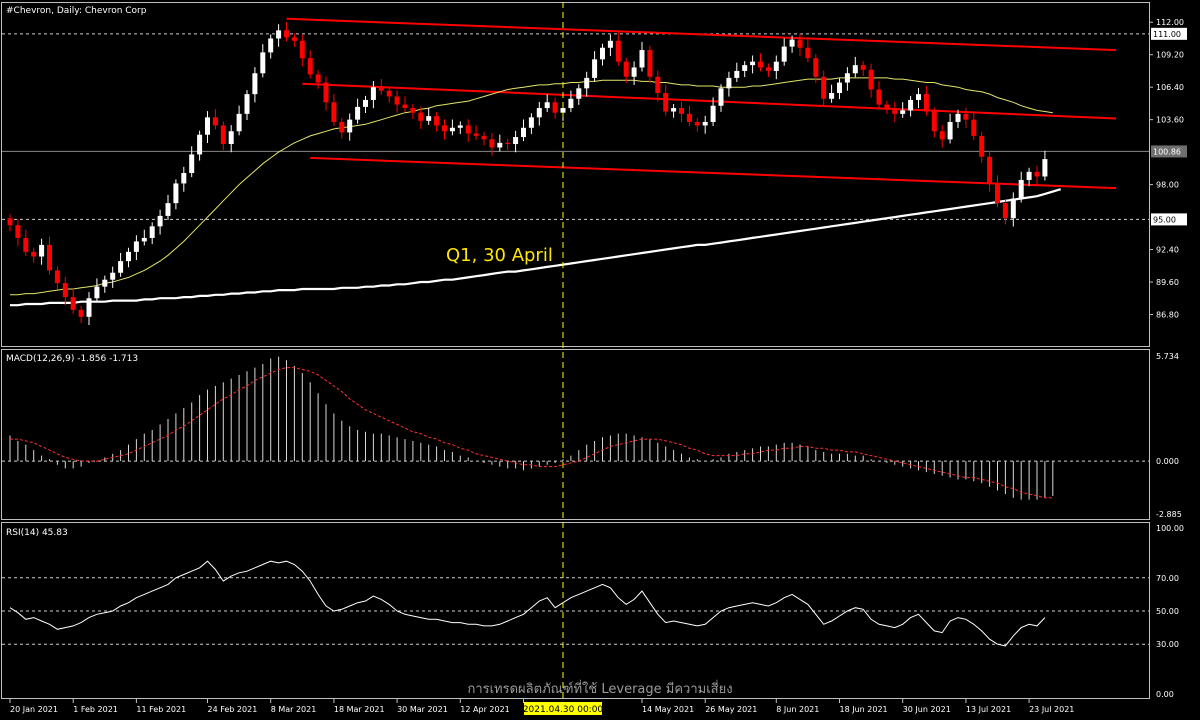  I want to click on rsi-tick-label: 70.00, so click(1167, 578).